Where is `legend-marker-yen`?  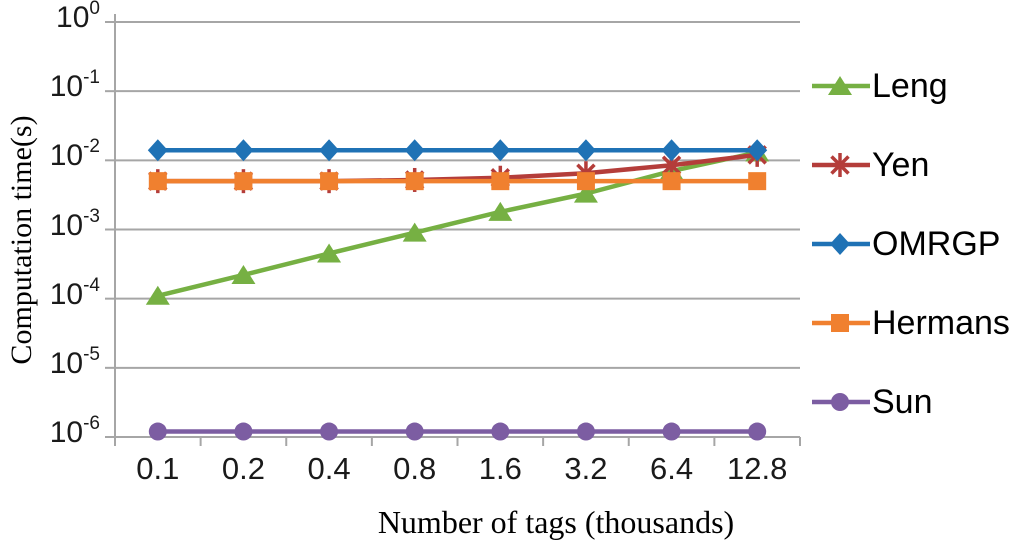
legend-marker-yen is located at coordinates (841, 165).